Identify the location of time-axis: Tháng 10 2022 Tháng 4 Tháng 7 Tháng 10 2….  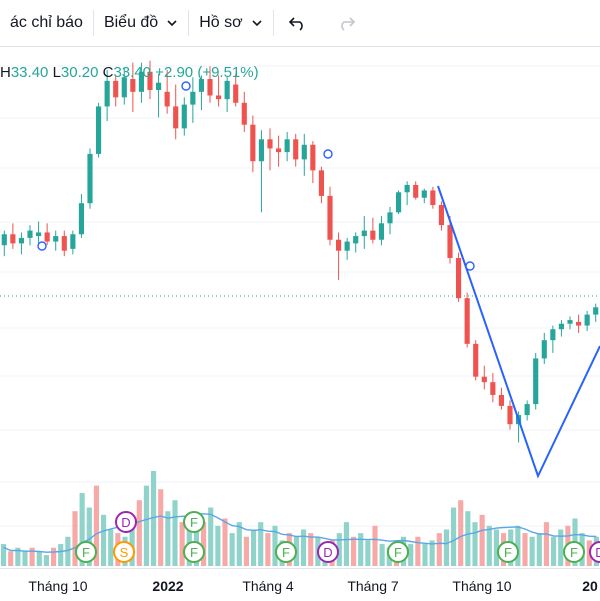
(300, 584).